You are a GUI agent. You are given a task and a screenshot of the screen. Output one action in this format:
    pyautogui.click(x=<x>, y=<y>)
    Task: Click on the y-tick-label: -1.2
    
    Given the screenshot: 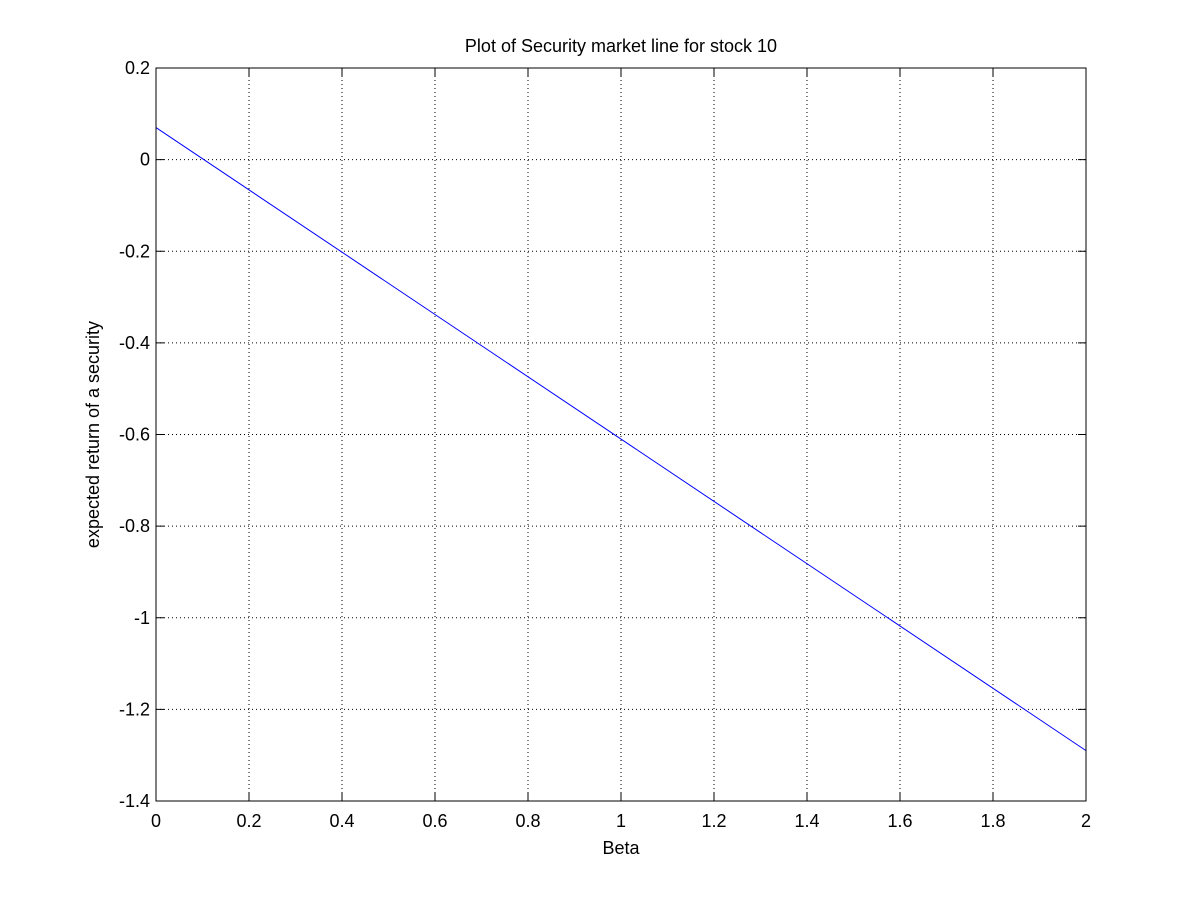 What is the action you would take?
    pyautogui.click(x=134, y=709)
    